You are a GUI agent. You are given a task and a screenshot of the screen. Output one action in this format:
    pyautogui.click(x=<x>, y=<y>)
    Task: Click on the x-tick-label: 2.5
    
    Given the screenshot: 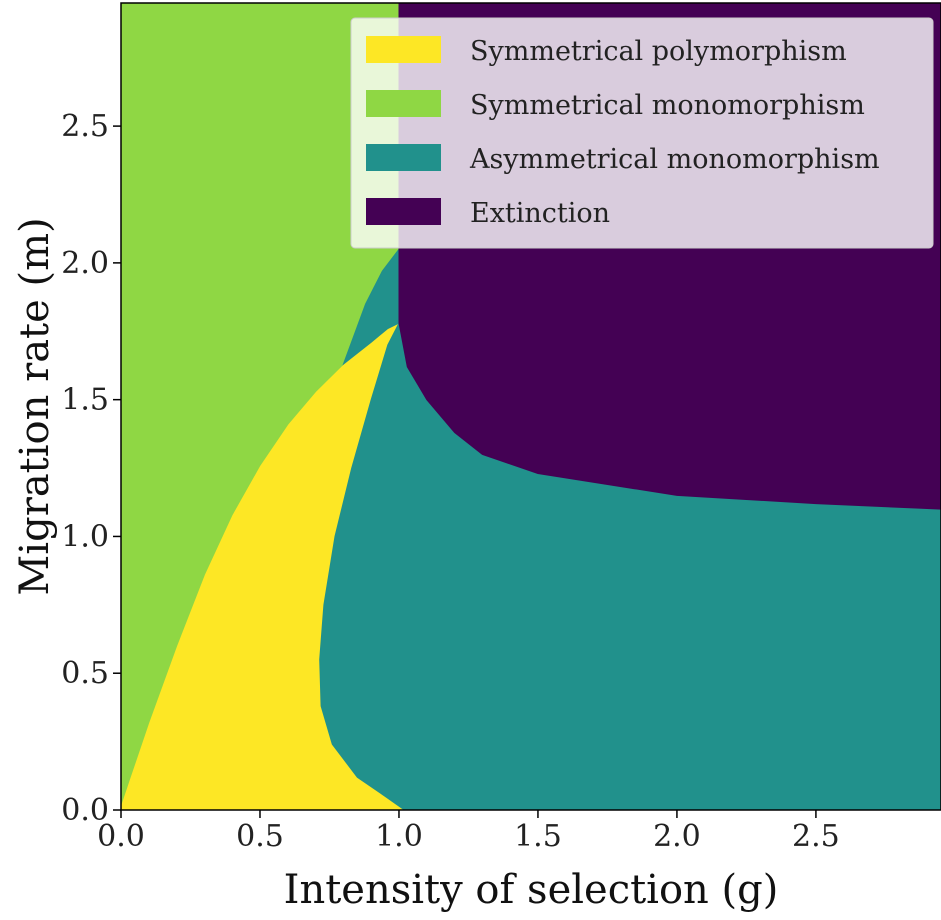 What is the action you would take?
    pyautogui.click(x=816, y=836)
    